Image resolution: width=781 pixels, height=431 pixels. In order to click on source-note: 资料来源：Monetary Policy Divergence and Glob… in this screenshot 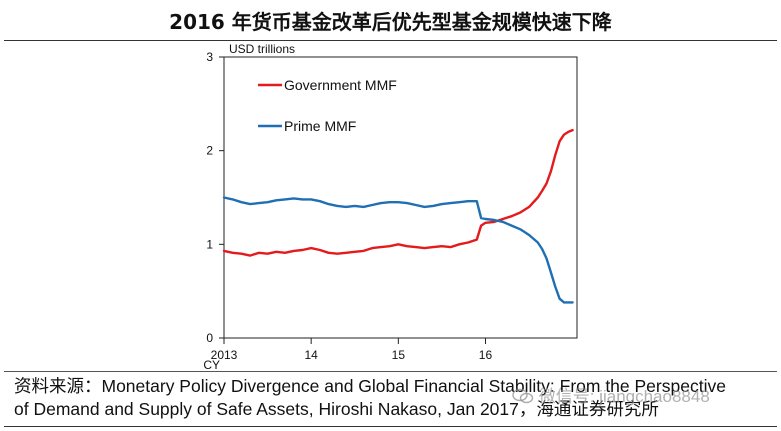, I will do `click(394, 398)`.